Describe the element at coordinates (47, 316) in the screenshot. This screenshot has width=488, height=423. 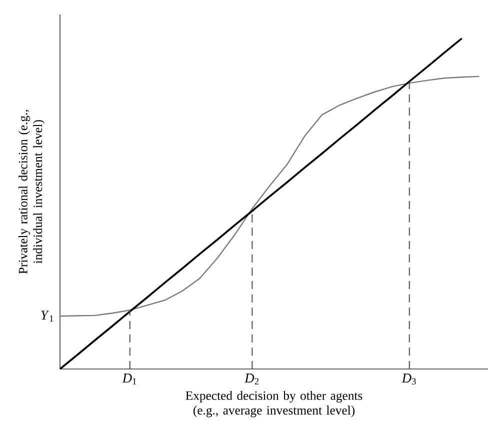
I see `text: Y$_{1}$` at that location.